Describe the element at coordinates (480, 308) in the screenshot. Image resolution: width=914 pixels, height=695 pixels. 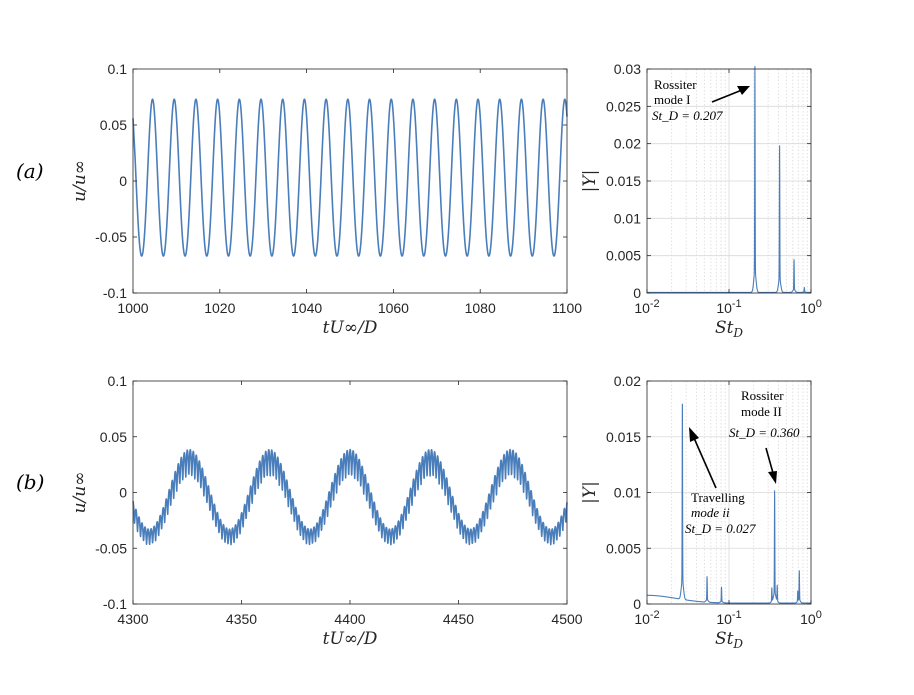
I see `x-tick-label: 1080` at that location.